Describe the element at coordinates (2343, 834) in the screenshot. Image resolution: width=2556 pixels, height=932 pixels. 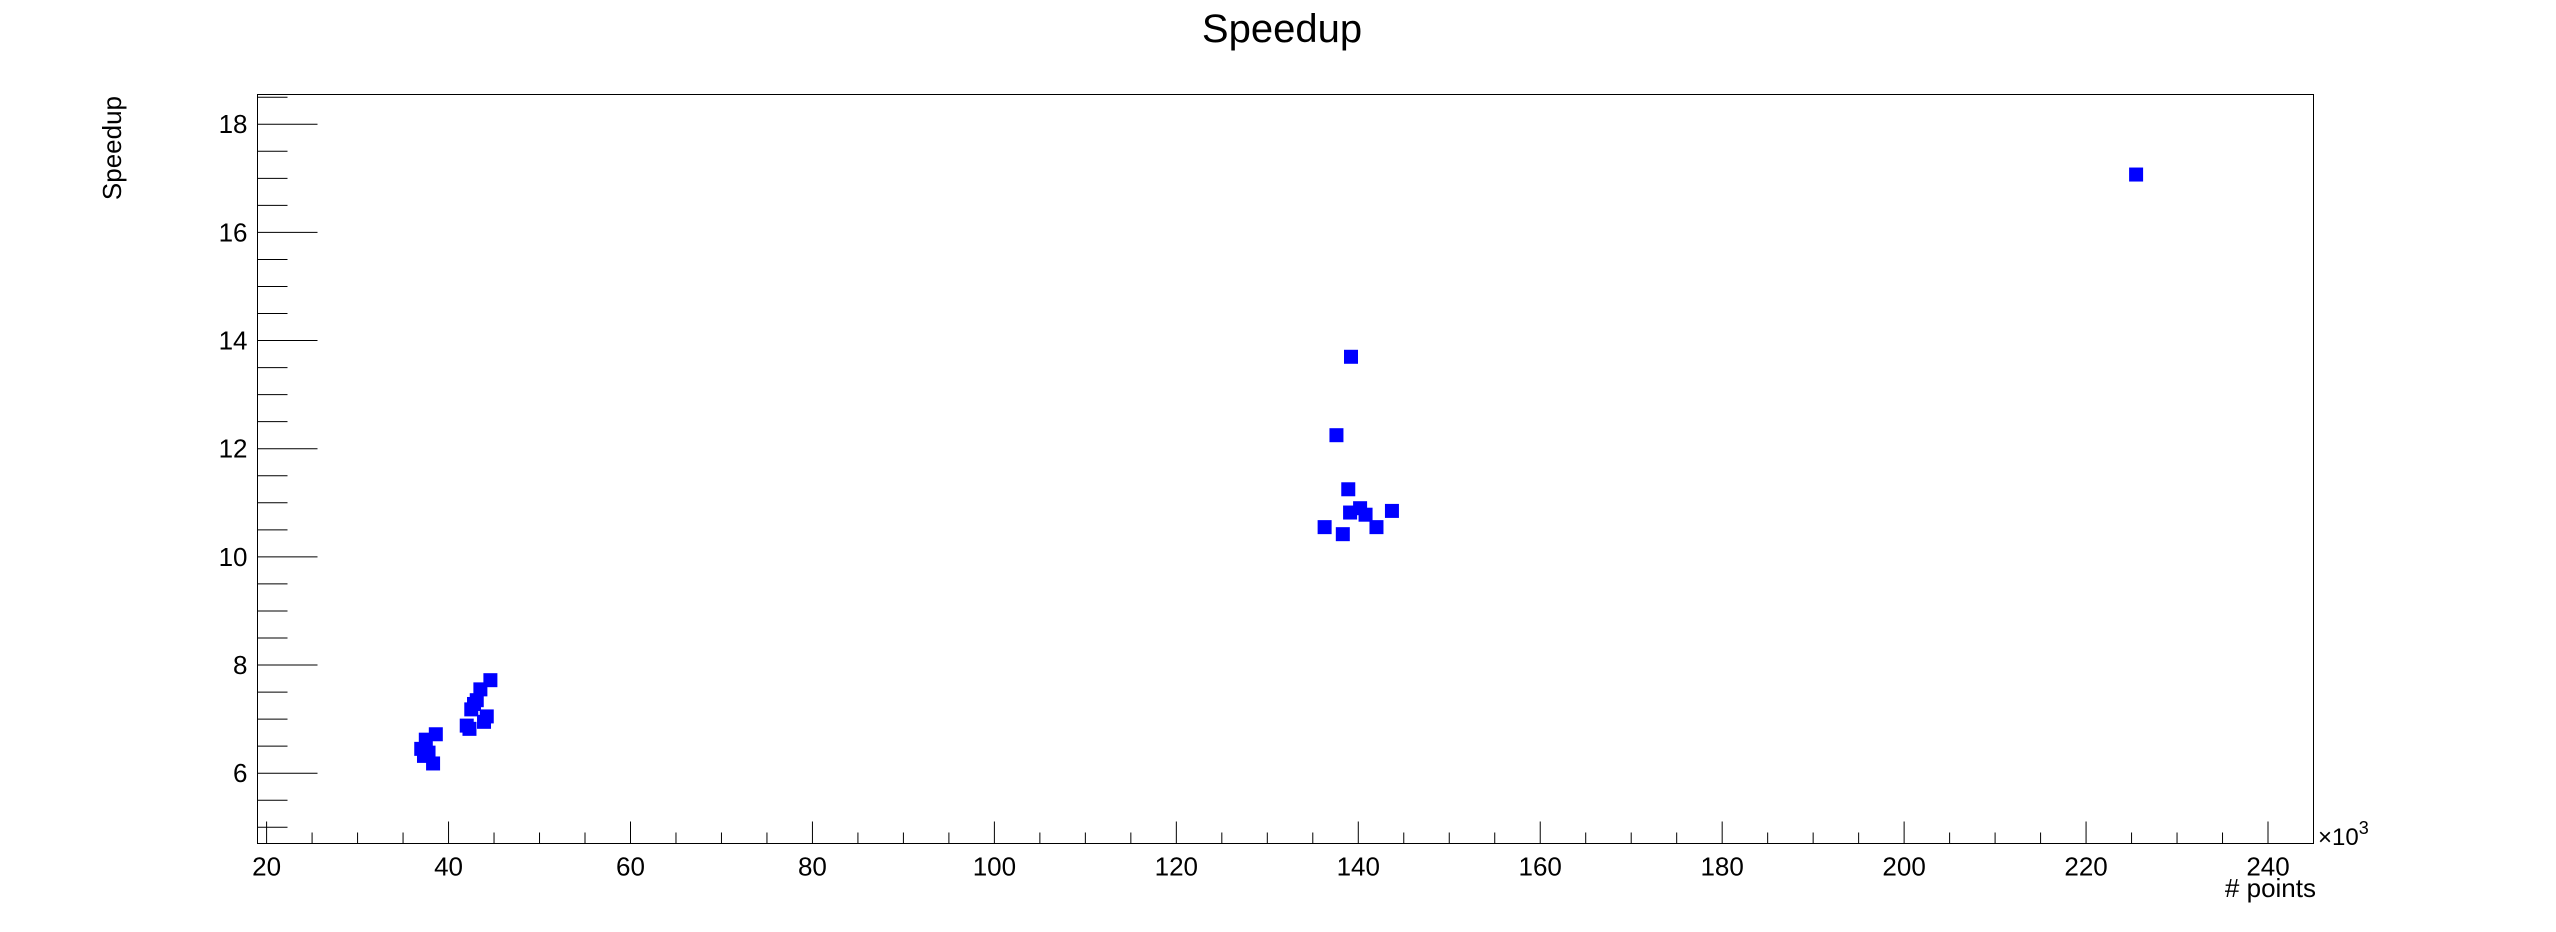
I see `x-axis-multiplier: ×10³` at that location.